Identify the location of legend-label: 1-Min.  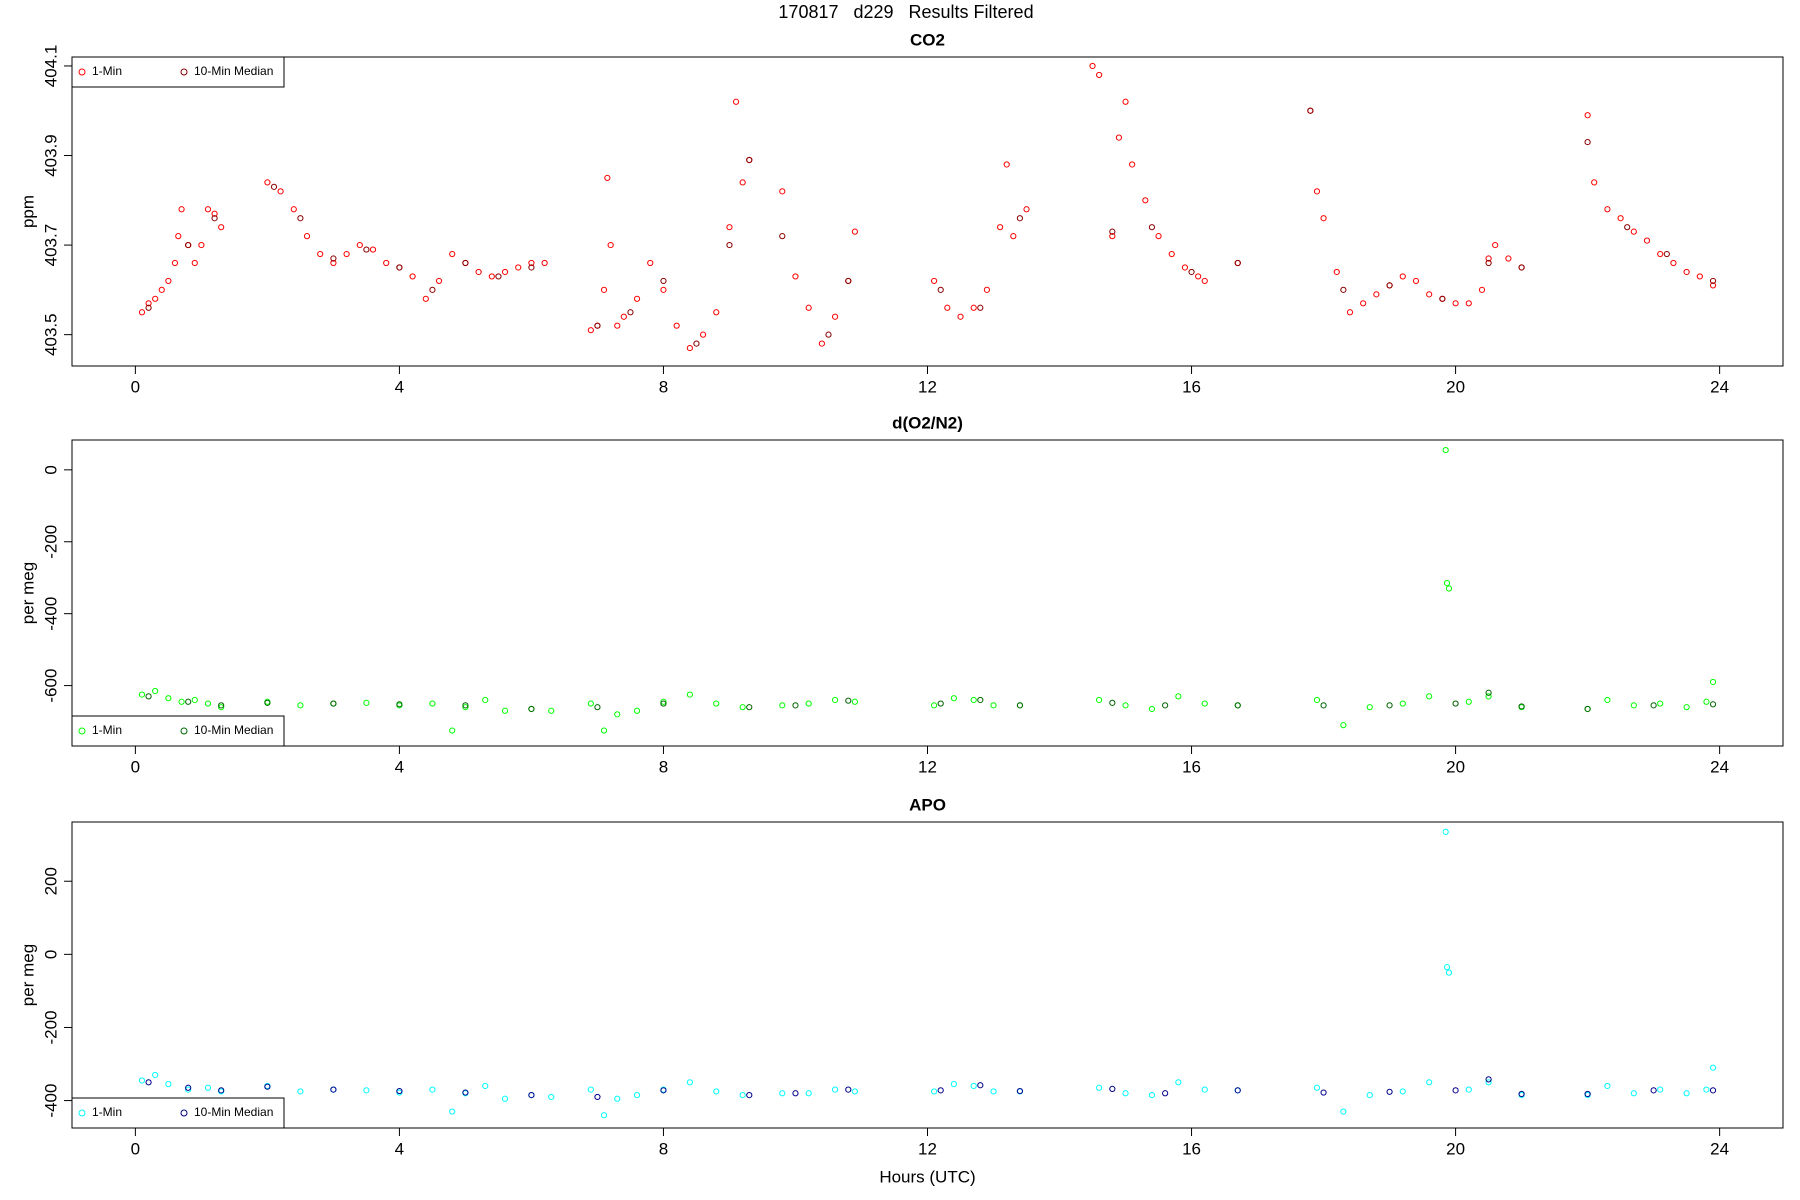
(107, 730).